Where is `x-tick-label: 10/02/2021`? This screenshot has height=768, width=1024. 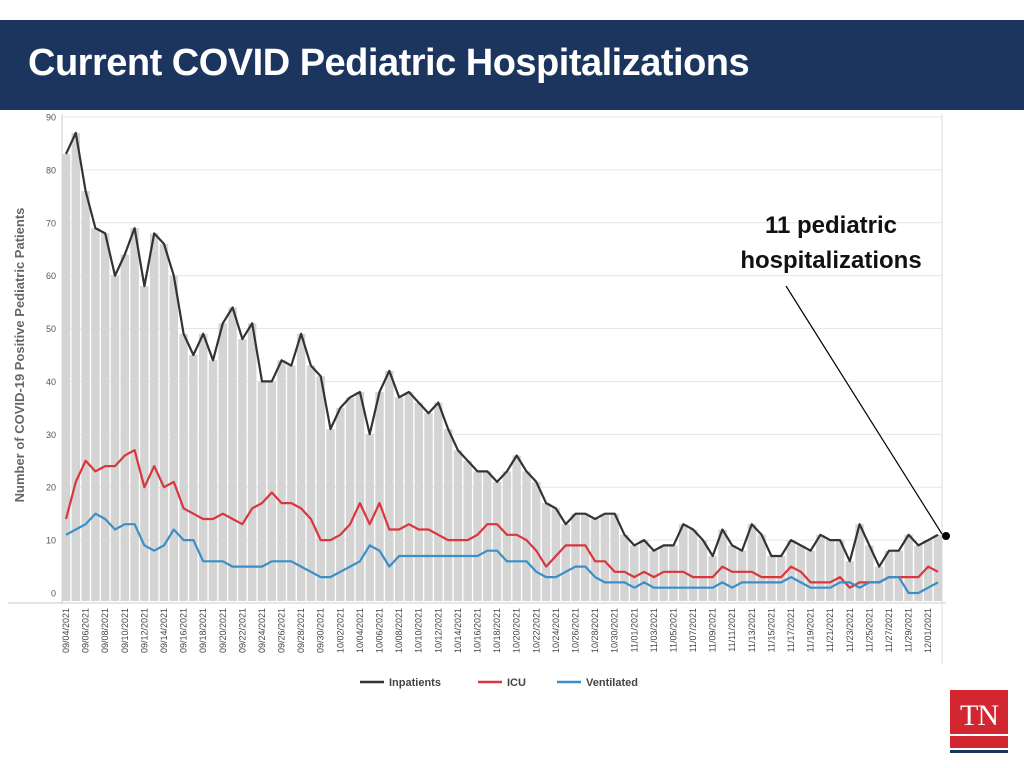
x-tick-label: 10/02/2021 is located at coordinates (340, 630).